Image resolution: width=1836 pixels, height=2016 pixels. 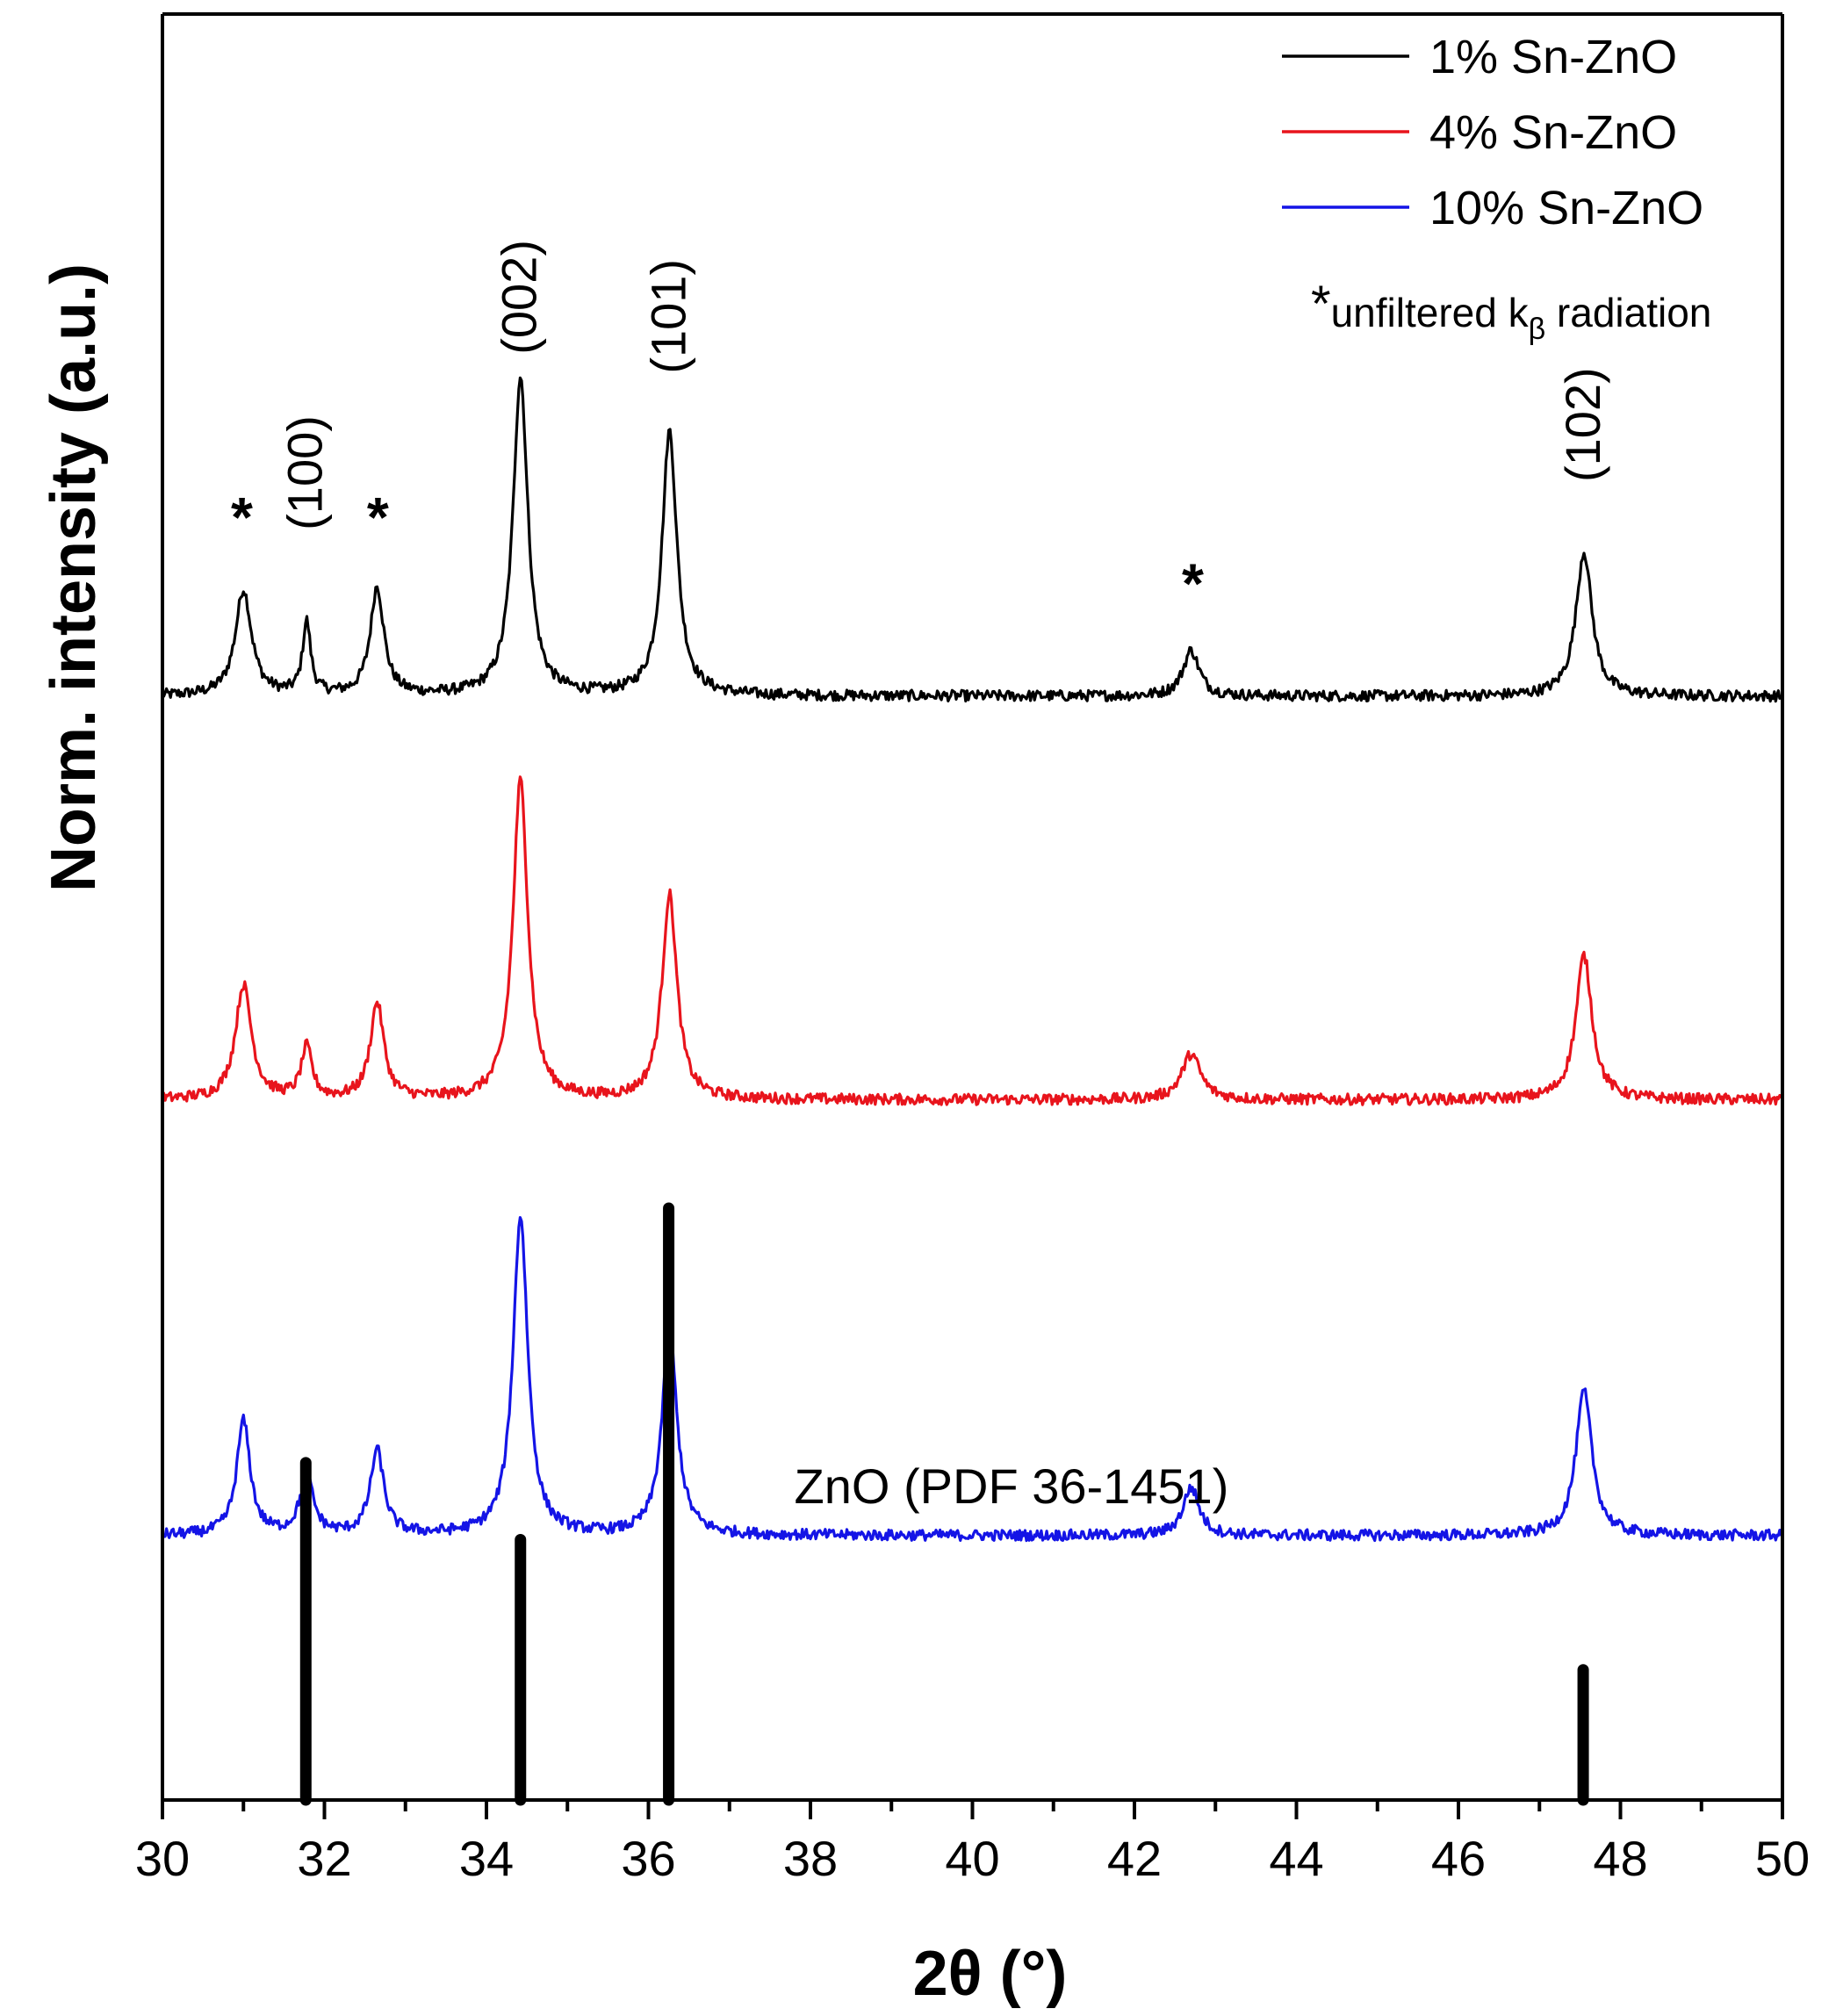 What do you see at coordinates (324, 1858) in the screenshot?
I see `x-tick-label-32: 32` at bounding box center [324, 1858].